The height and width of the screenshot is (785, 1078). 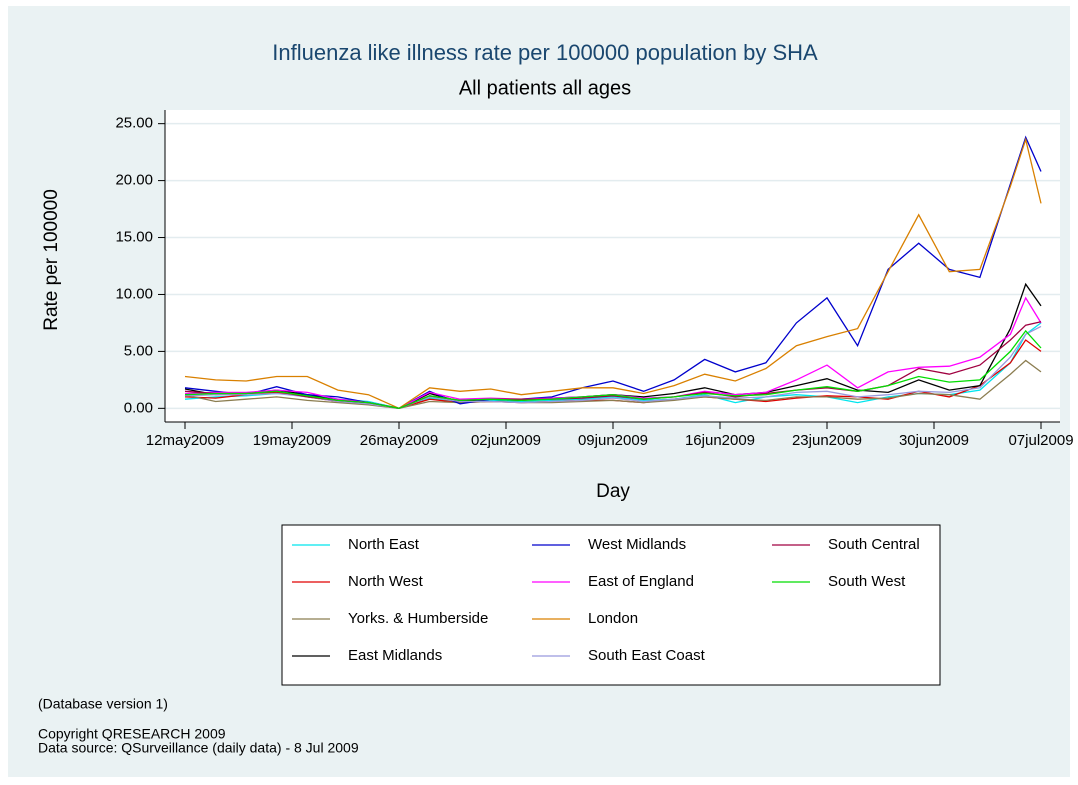 What do you see at coordinates (720, 440) in the screenshot?
I see `x-tick-label: 16jun2009` at bounding box center [720, 440].